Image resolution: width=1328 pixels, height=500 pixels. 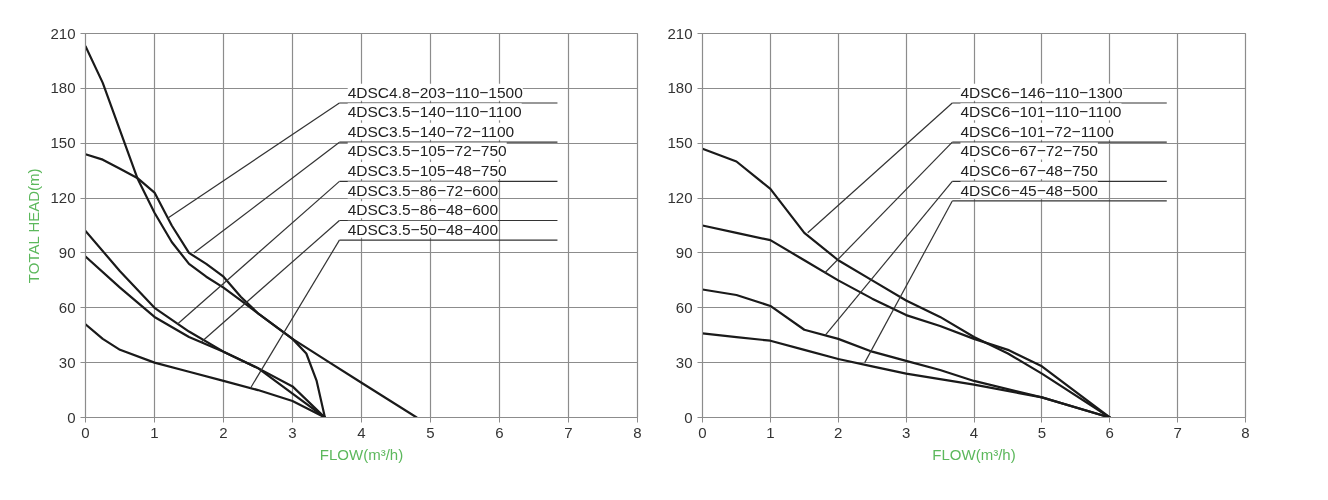 I want to click on y-axis-title: TOTAL HEAD(m), so click(x=34, y=226).